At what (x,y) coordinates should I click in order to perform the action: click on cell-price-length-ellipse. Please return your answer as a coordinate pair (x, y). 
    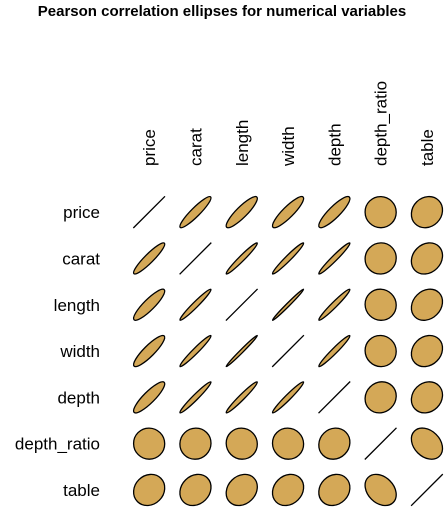
    Looking at the image, I should click on (241, 212).